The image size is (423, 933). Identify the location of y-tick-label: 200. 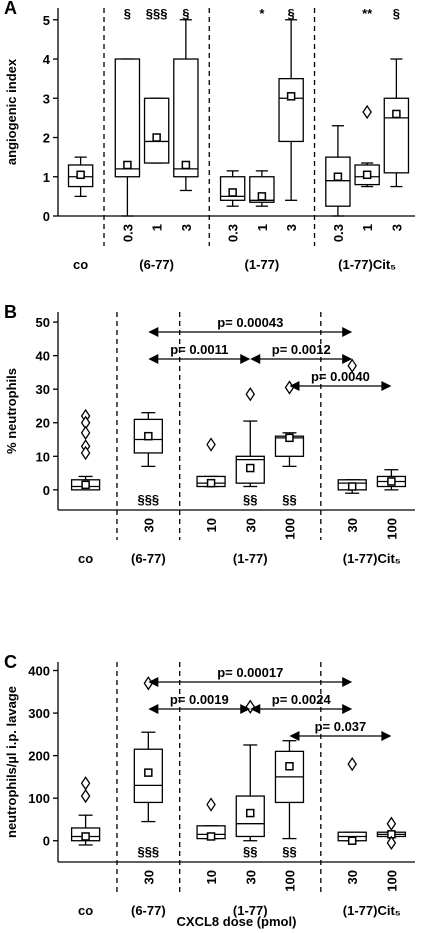
(39, 756).